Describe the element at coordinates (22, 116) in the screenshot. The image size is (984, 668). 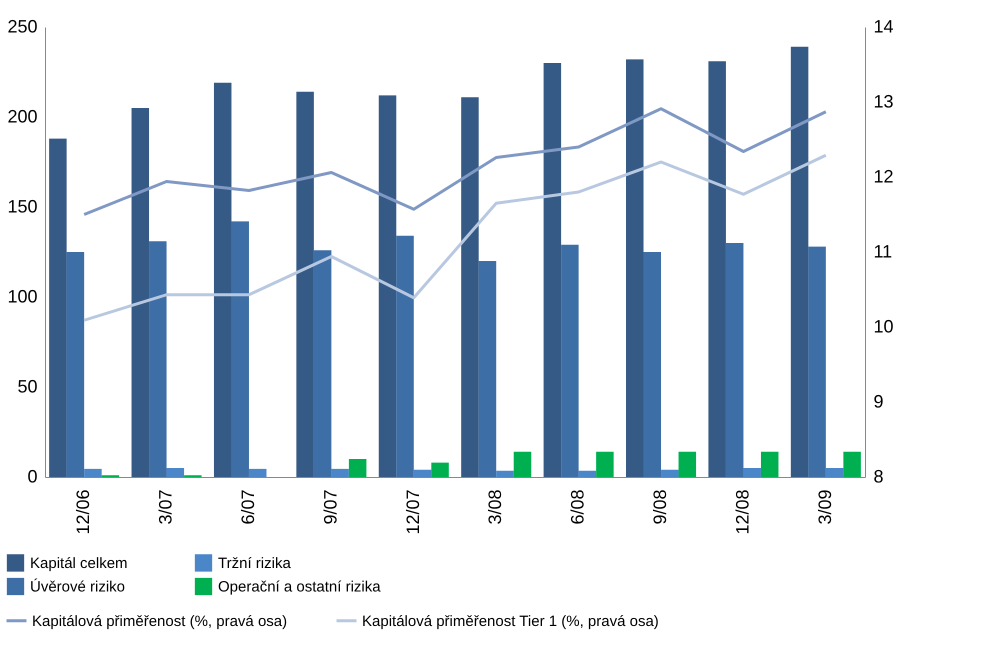
I see `y-tick-label: 200` at that location.